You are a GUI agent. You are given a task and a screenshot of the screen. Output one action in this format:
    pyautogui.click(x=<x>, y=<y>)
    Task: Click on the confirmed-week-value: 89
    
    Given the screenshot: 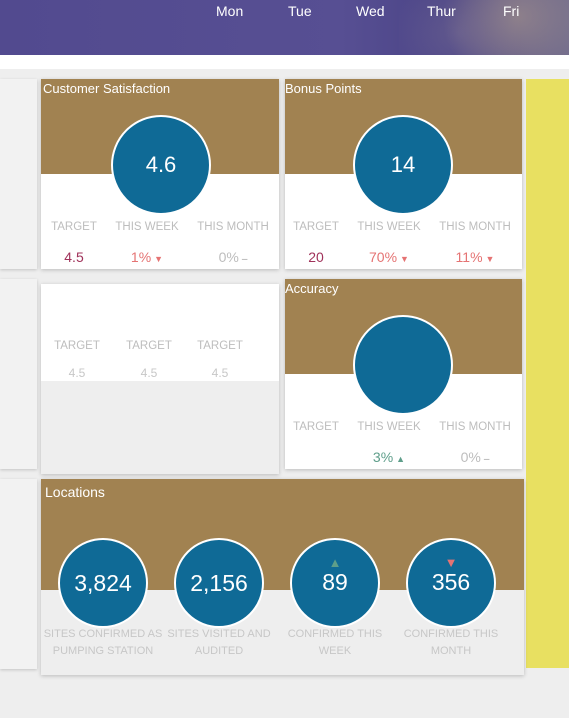 What is the action you would take?
    pyautogui.click(x=335, y=582)
    